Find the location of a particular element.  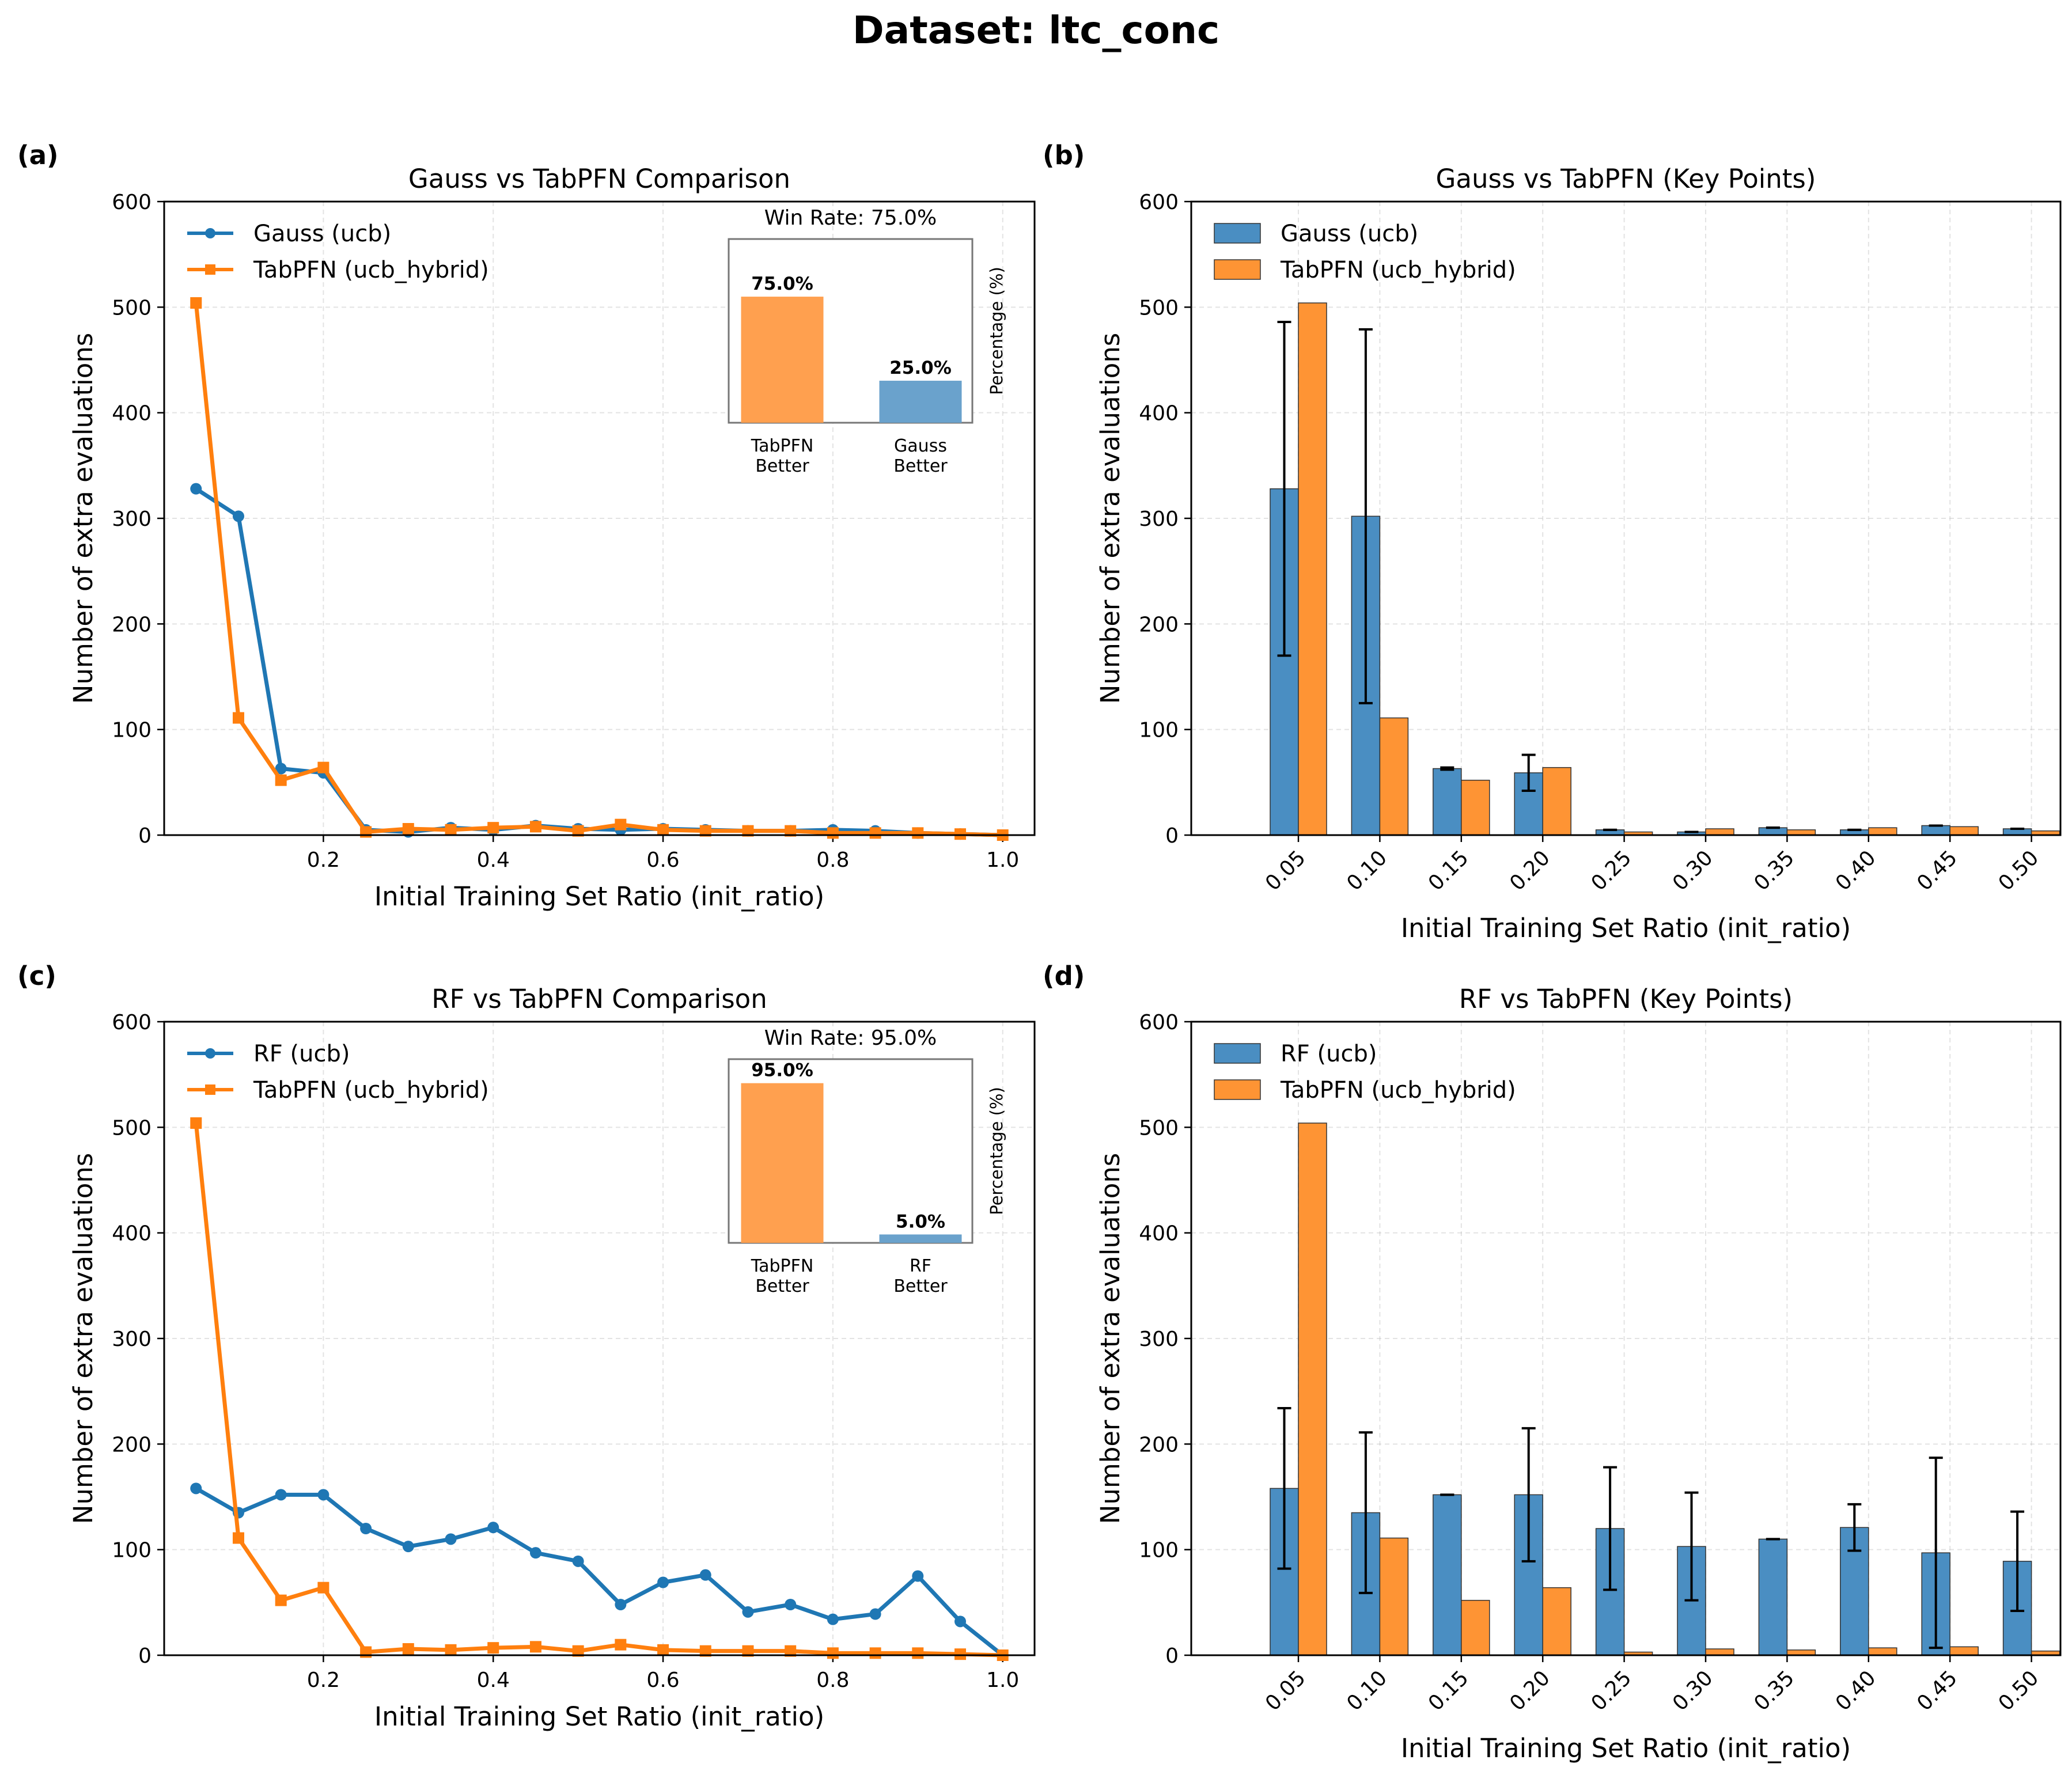

y-tick-label: 100 is located at coordinates (131, 1551).